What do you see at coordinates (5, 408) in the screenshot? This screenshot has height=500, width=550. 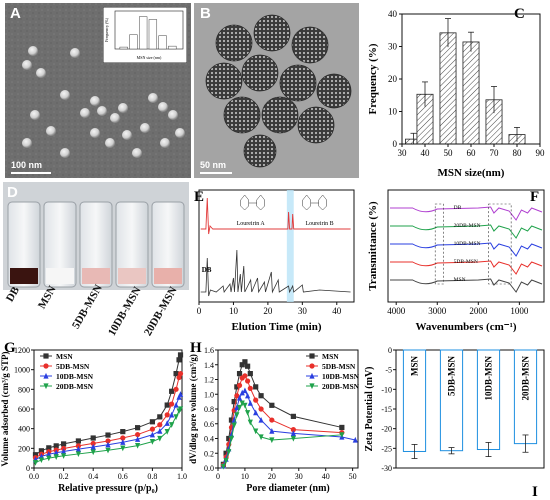 I see `y-axis-title: Volume adsorbed (cm³/g STP)` at bounding box center [5, 408].